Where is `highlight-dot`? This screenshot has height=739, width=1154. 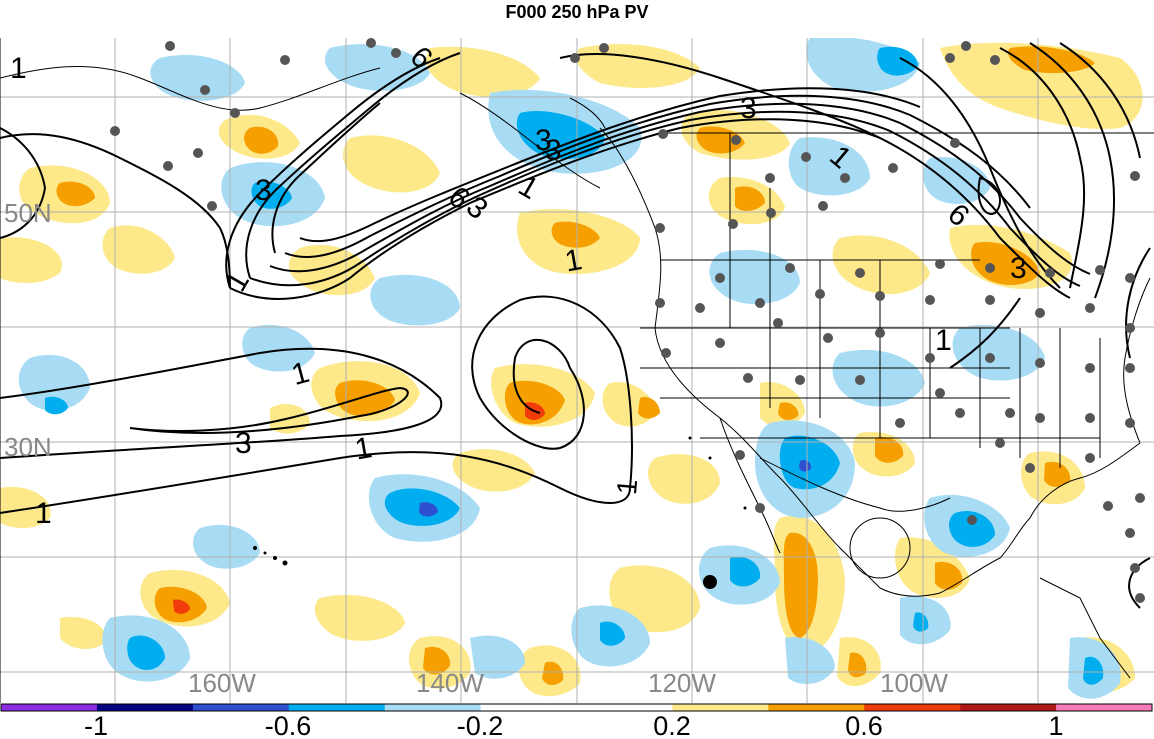 highlight-dot is located at coordinates (710, 582).